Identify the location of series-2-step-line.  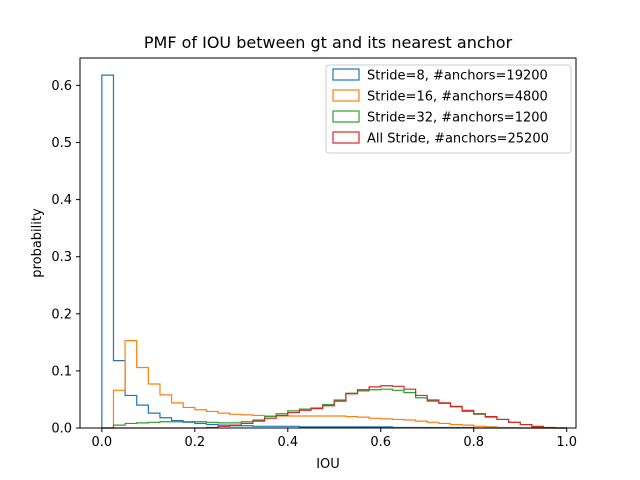
(334, 384).